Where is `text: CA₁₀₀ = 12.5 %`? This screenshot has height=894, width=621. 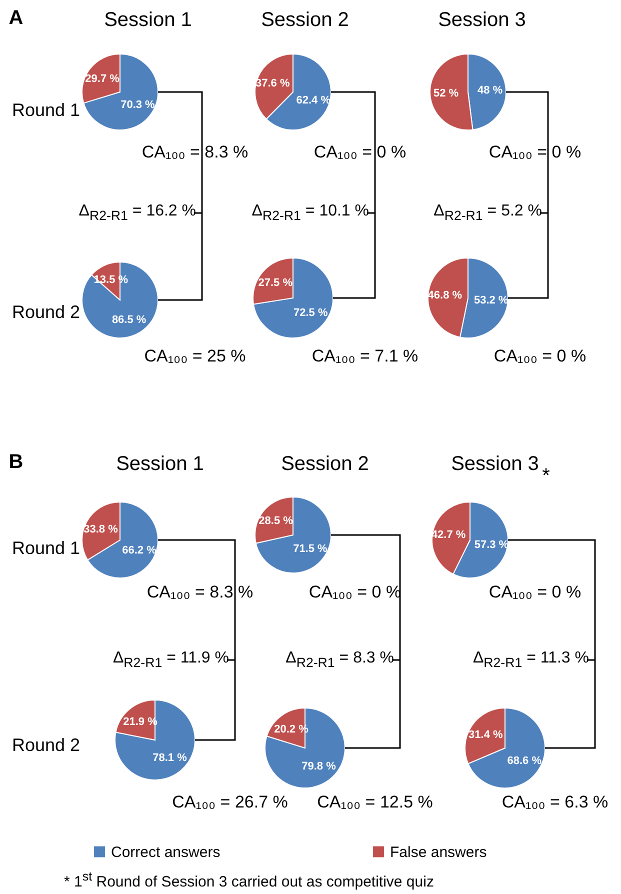
text: CA₁₀₀ = 12.5 % is located at coordinates (375, 802).